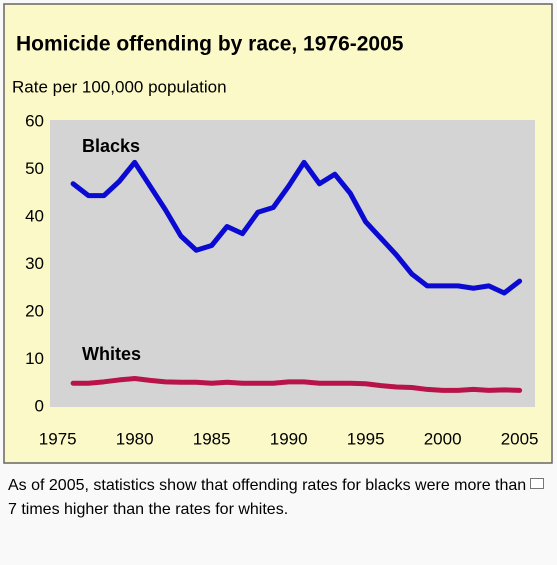 Image resolution: width=557 pixels, height=565 pixels. I want to click on y-tick-label: 30, so click(34, 263).